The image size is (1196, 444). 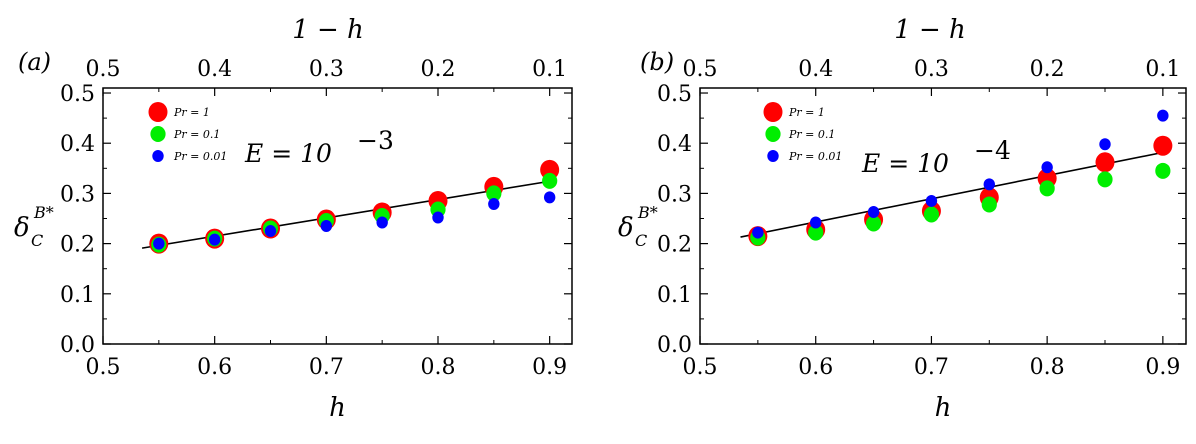 What do you see at coordinates (34, 62) in the screenshot?
I see `panel-label: (a)` at bounding box center [34, 62].